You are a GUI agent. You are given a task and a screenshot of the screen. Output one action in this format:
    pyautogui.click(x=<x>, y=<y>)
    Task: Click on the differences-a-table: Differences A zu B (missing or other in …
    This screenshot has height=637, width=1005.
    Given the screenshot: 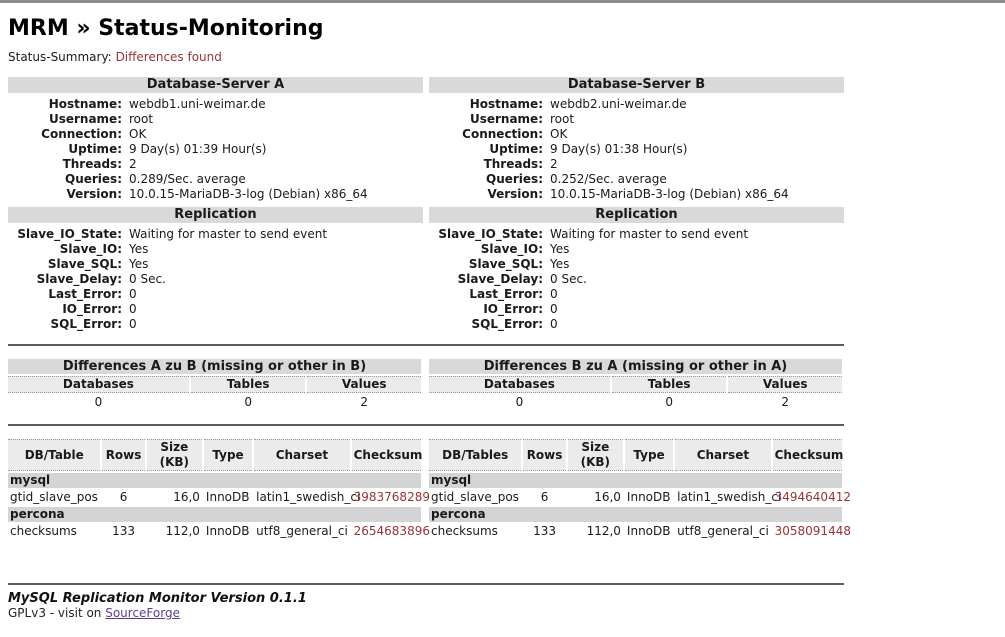 What is the action you would take?
    pyautogui.click(x=214, y=384)
    